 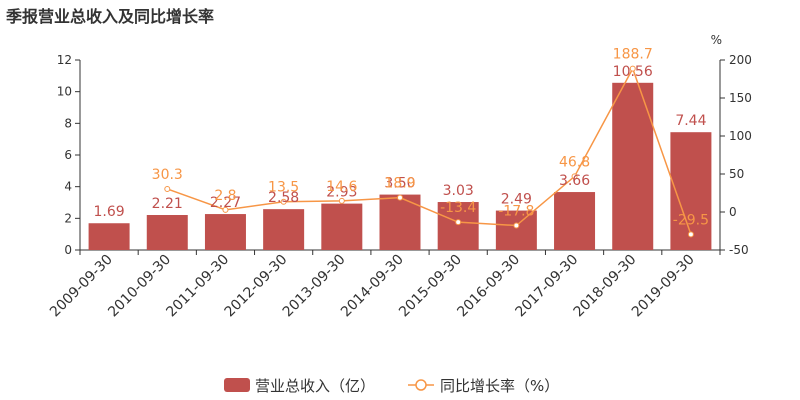 What do you see at coordinates (516, 200) in the screenshot?
I see `revenue-label: 2.49` at bounding box center [516, 200].